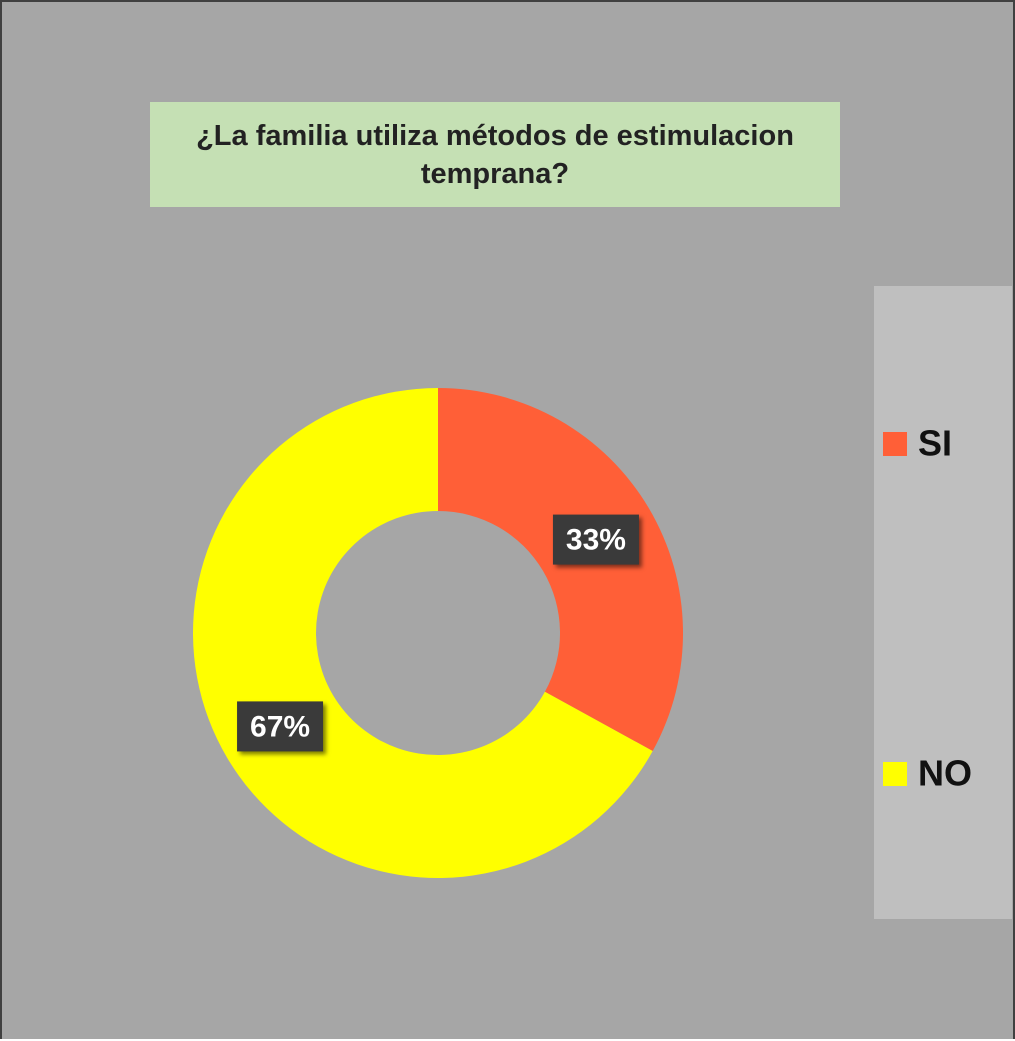 The width and height of the screenshot is (1015, 1041). I want to click on data-label: 67%, so click(280, 726).